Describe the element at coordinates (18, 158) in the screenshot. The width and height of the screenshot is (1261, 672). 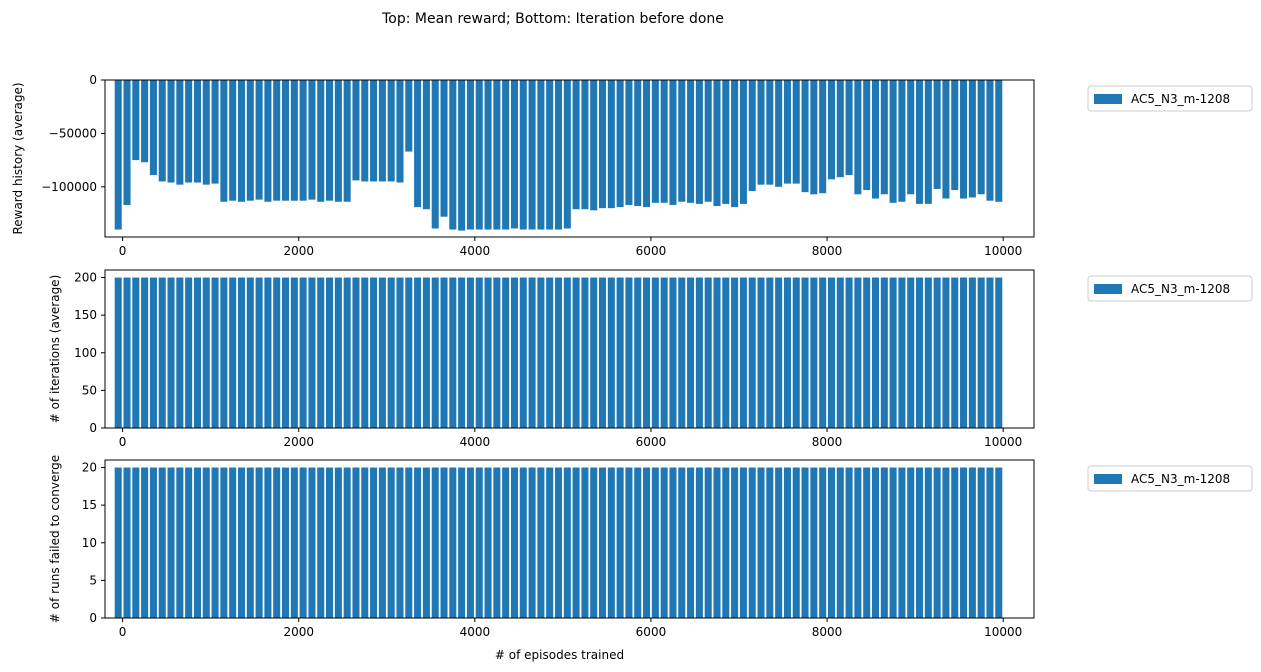
I see `reward-y-axis-label: Reward history (average)` at that location.